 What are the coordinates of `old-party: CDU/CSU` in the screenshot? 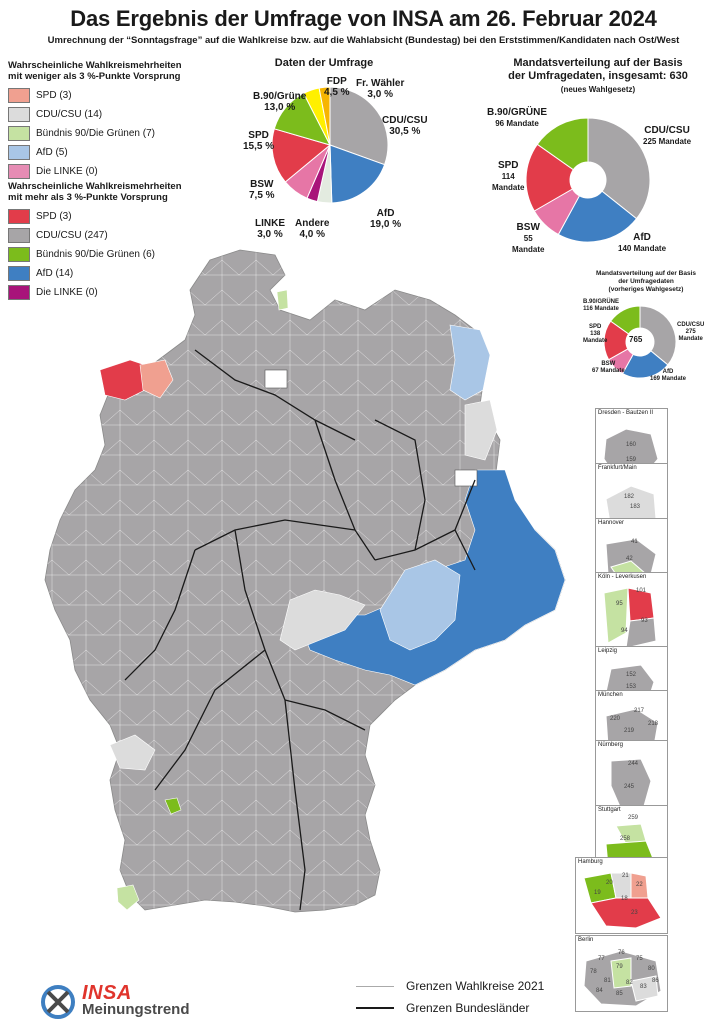 It's located at (691, 325).